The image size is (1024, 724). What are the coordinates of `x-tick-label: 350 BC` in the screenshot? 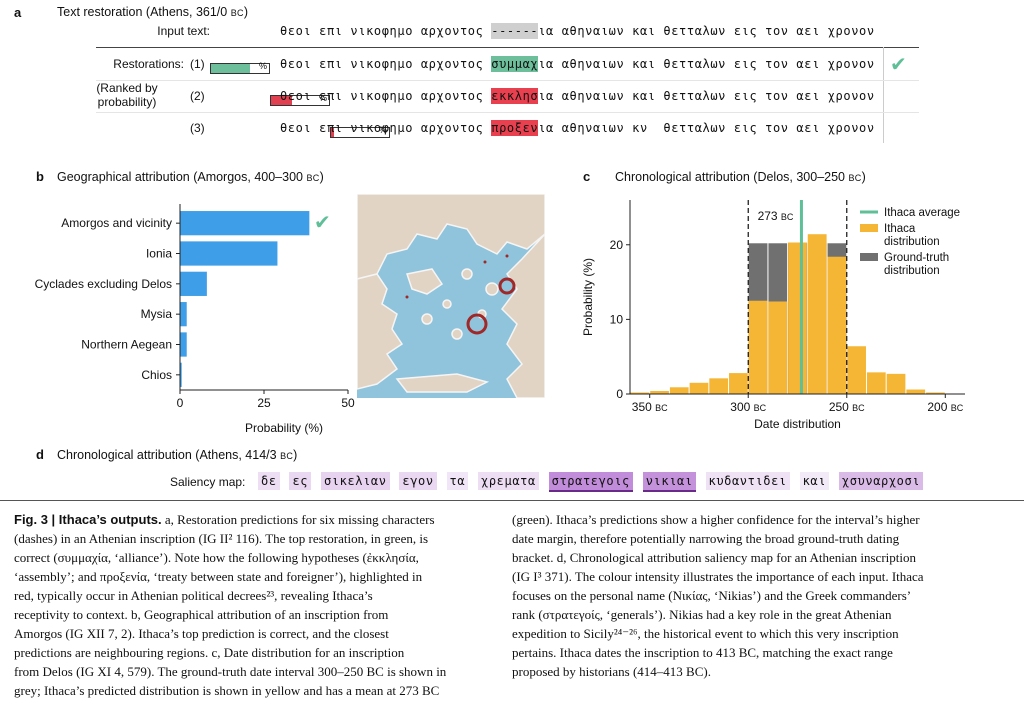 It's located at (650, 407).